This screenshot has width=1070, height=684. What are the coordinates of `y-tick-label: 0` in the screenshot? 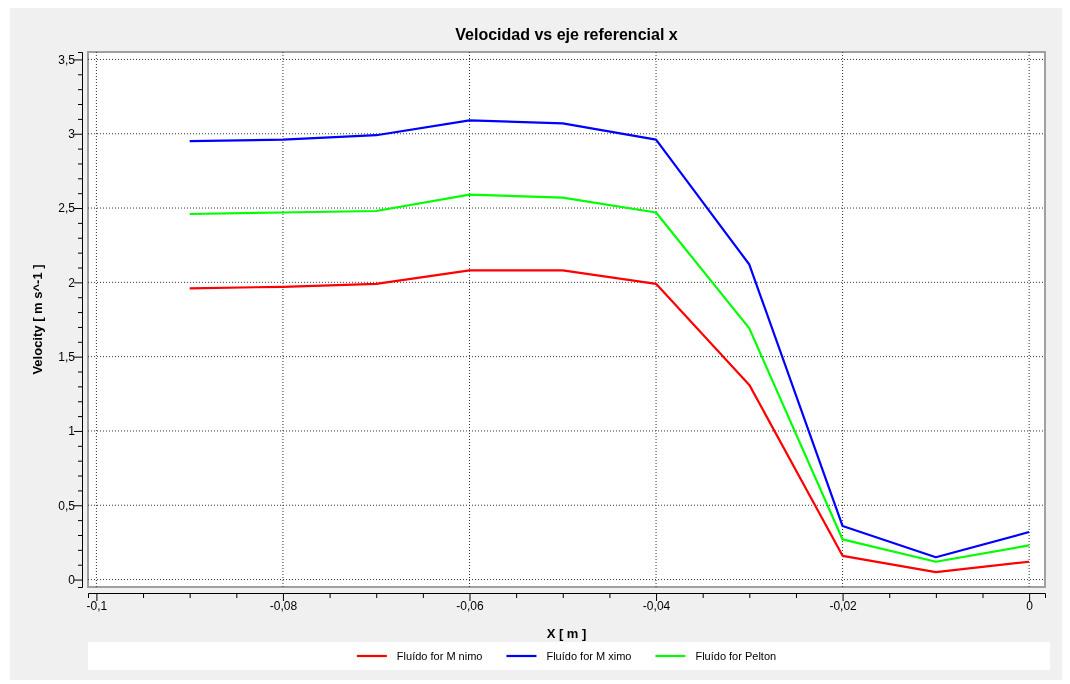 It's located at (72, 579).